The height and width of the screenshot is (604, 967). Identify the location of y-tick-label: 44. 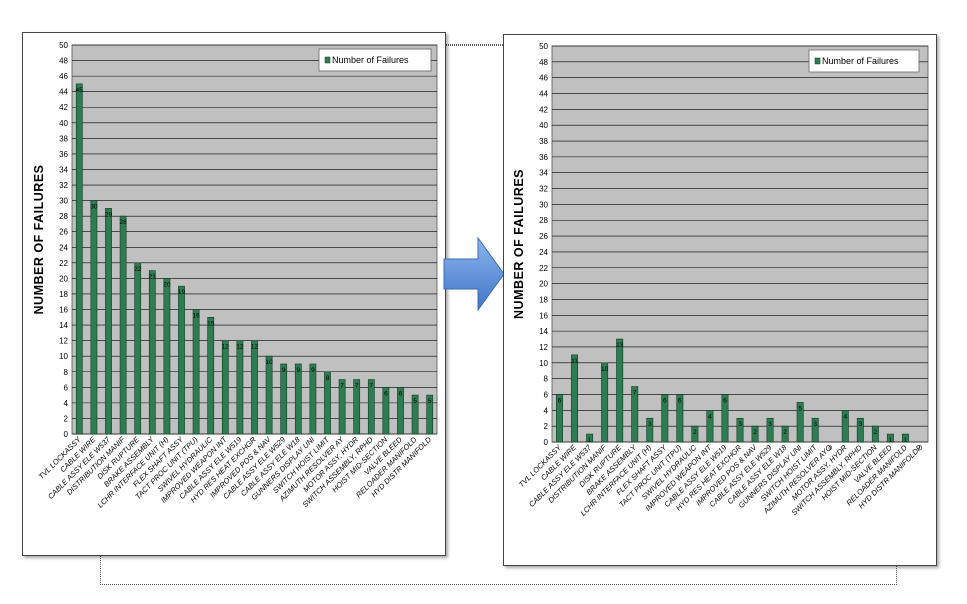
(543, 94).